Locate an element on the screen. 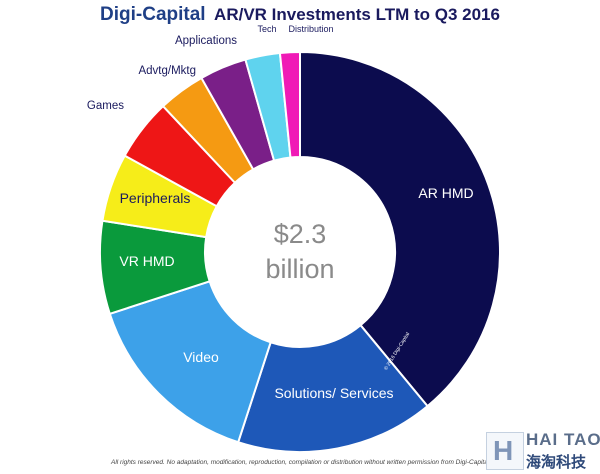  slice-label-solutions-services: Solutions/ Services is located at coordinates (333, 393).